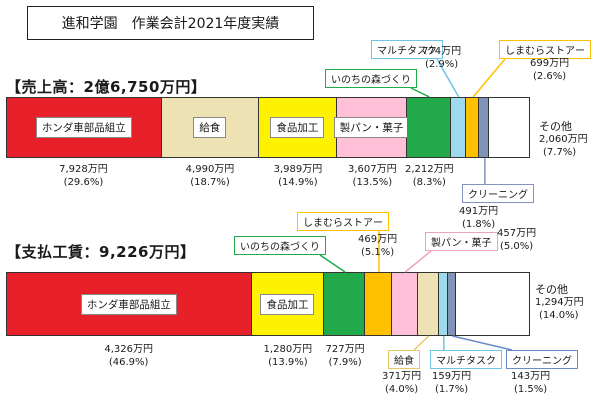 The width and height of the screenshot is (607, 411). I want to click on value-label: 4,990万円 (18.7%), so click(210, 176).